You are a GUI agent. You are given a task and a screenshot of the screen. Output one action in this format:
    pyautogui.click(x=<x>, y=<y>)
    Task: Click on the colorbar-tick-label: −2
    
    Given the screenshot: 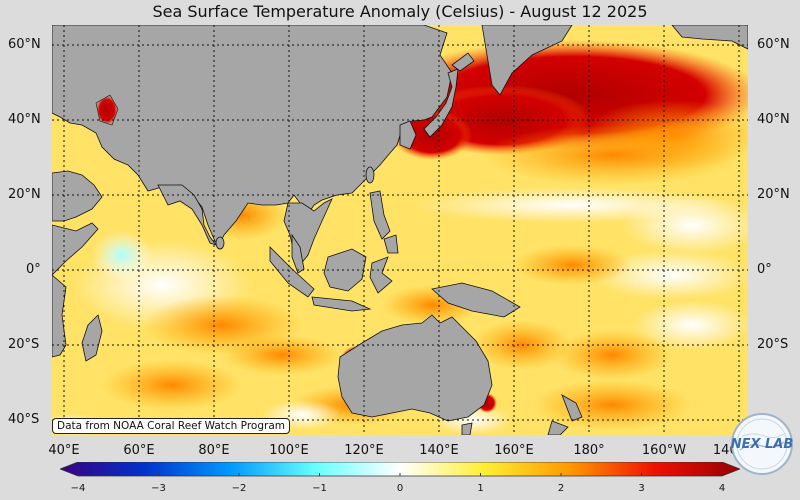 What is the action you would take?
    pyautogui.click(x=239, y=488)
    